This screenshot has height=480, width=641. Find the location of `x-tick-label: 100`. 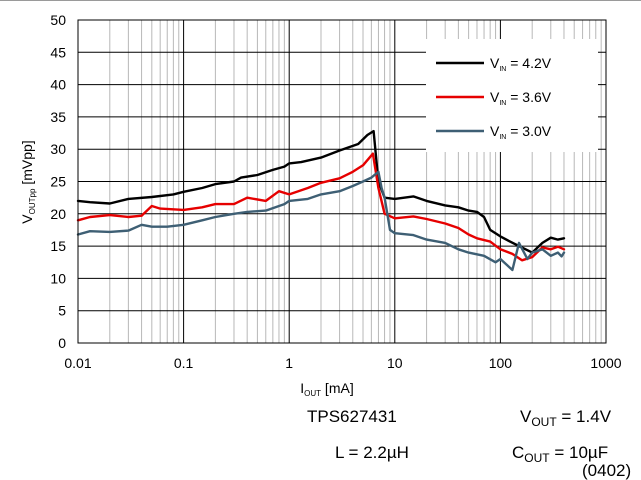

x-tick-label: 100 is located at coordinates (501, 363).